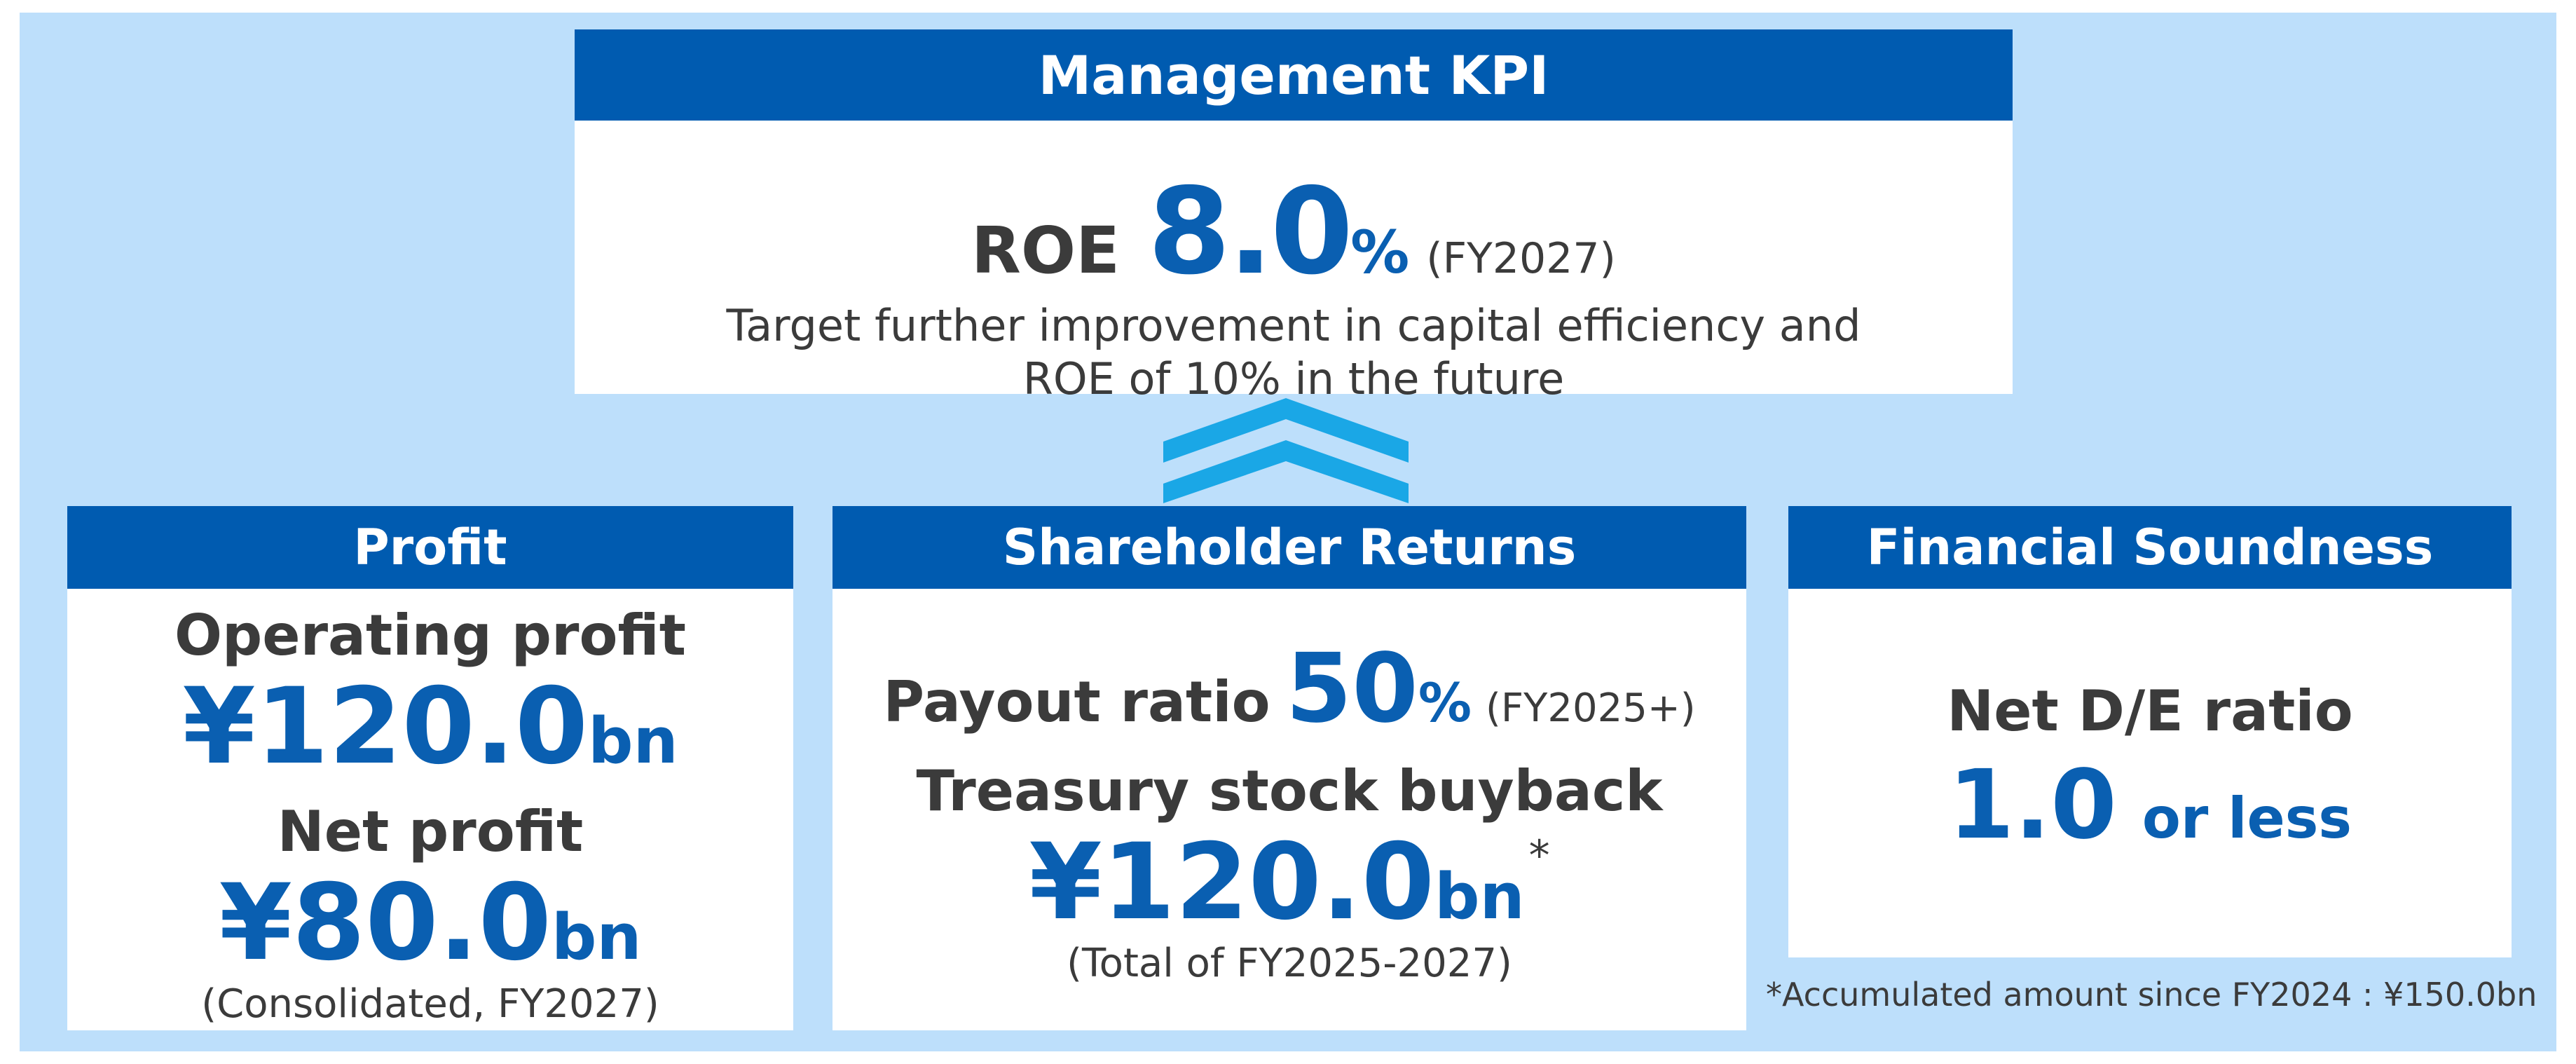 Image resolution: width=2576 pixels, height=1064 pixels. I want to click on roe-line: ROE 8.0 % (FY2027), so click(1294, 232).